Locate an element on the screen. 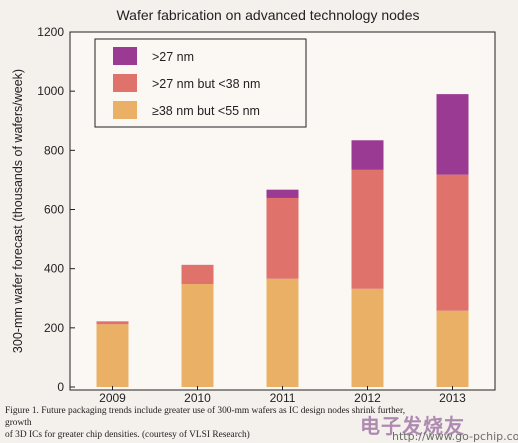  legend-label: >27 nm is located at coordinates (173, 57).